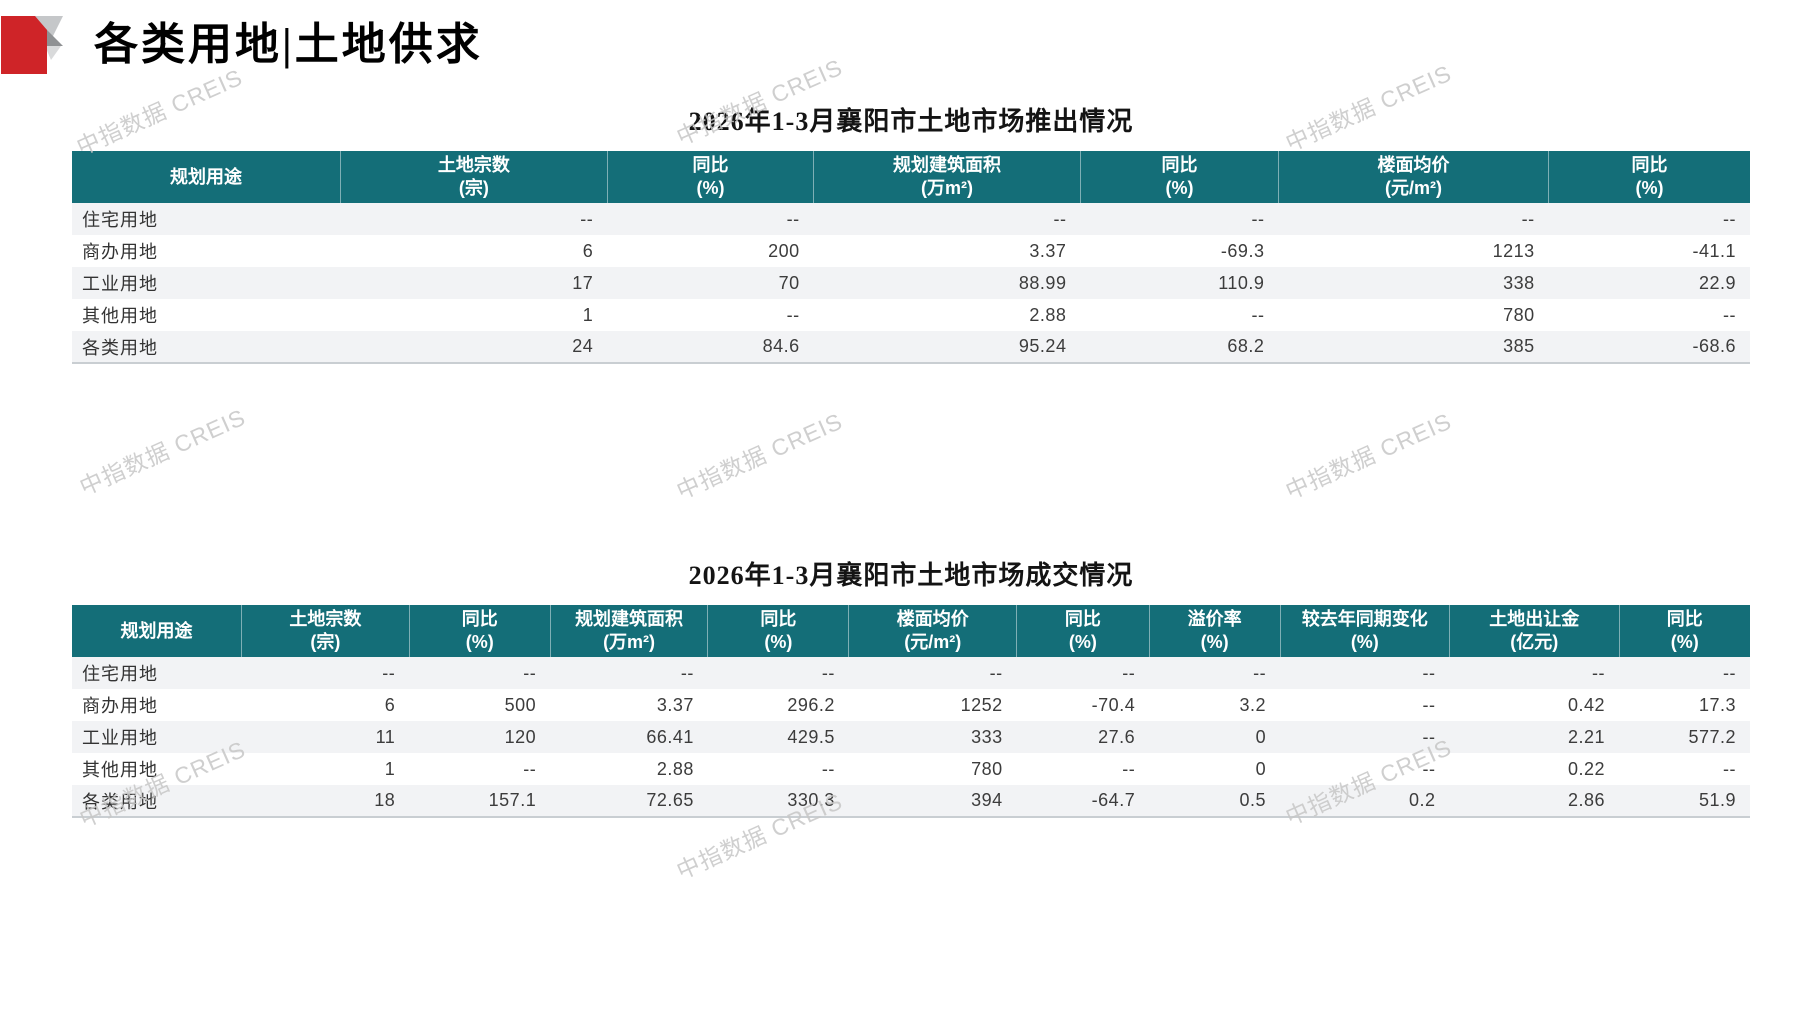 This screenshot has width=1797, height=1010. Describe the element at coordinates (520, 704) in the screenshot. I see `table-cell: 500` at that location.